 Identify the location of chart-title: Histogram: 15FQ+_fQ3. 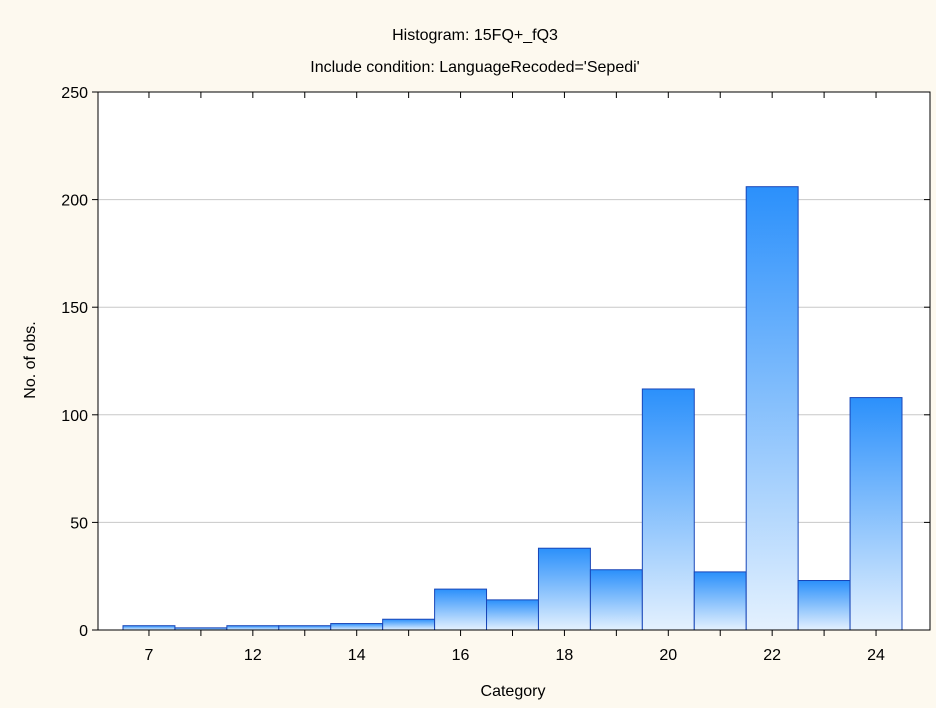
(475, 35).